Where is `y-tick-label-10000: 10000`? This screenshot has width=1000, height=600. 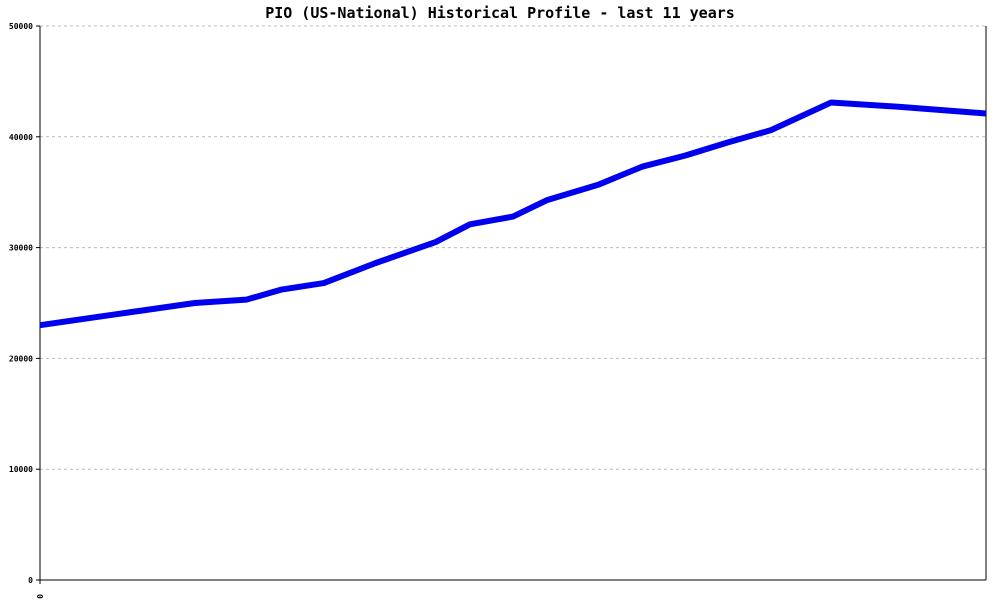
y-tick-label-10000: 10000 is located at coordinates (21, 469).